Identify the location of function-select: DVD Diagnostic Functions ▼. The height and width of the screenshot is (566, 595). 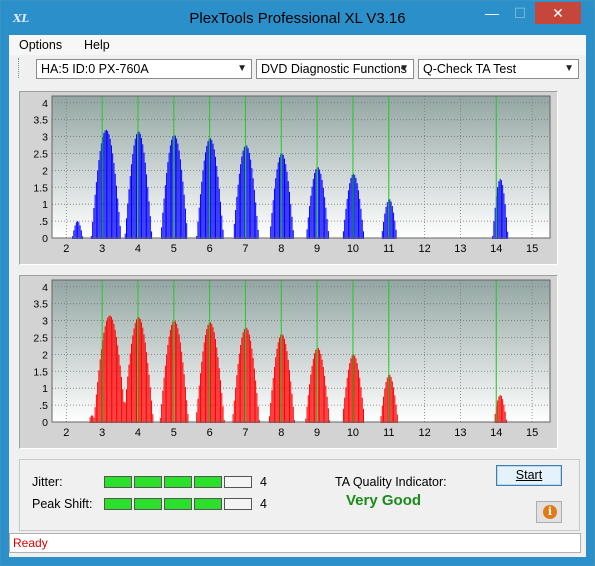
(335, 69).